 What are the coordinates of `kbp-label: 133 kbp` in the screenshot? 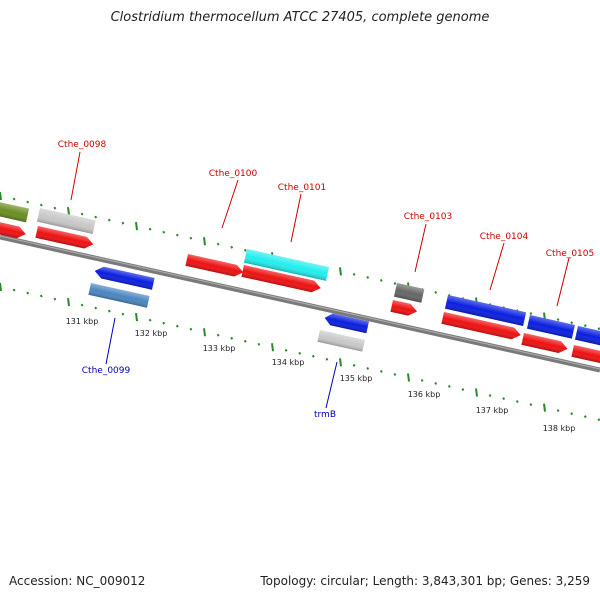 It's located at (219, 348).